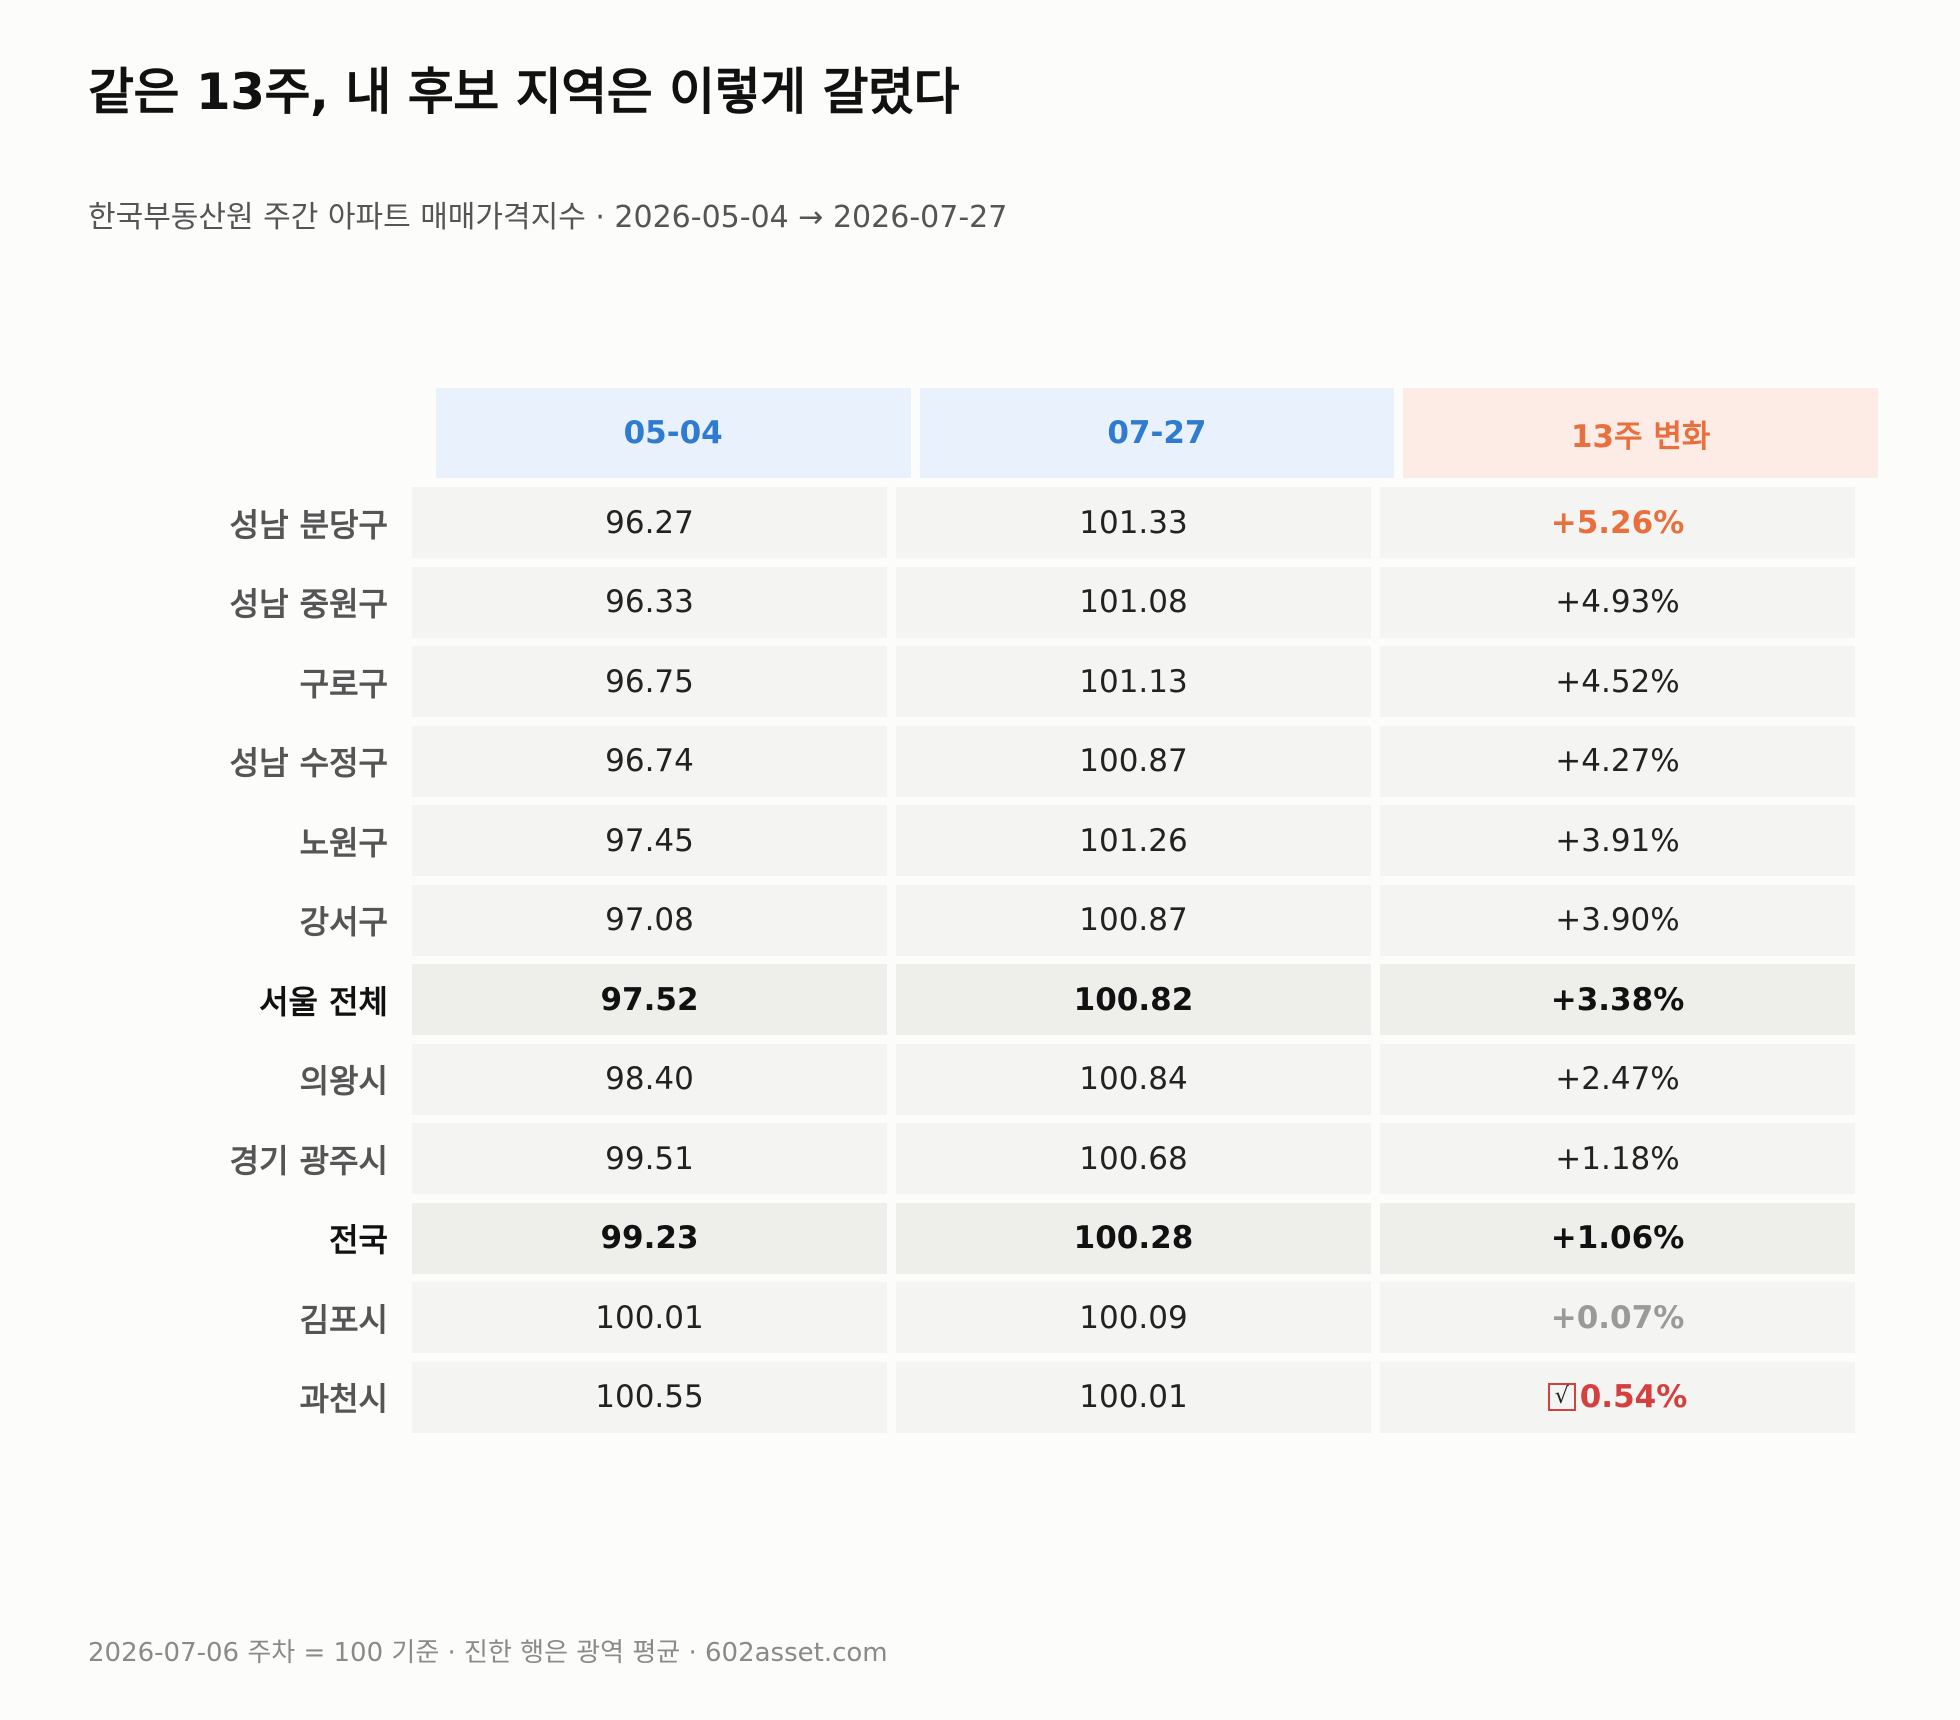  I want to click on cell-change-value: +1.18%, so click(1617, 1158).